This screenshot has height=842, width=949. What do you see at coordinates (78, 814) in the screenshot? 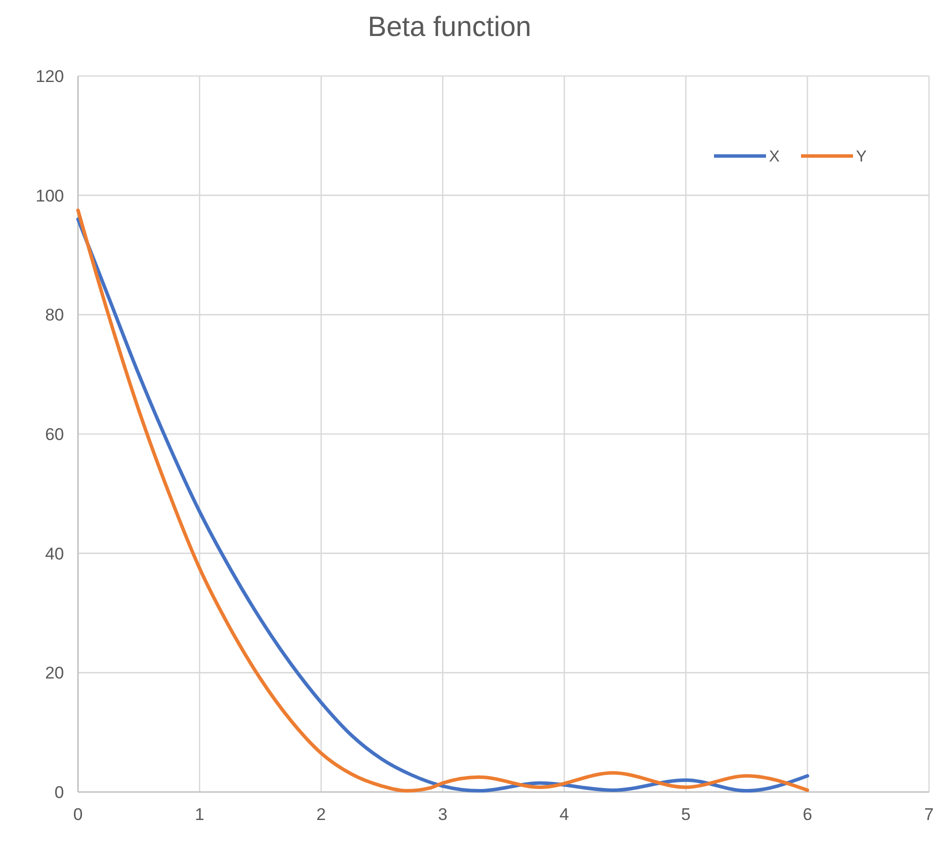
I see `x-tick-label: 0` at bounding box center [78, 814].